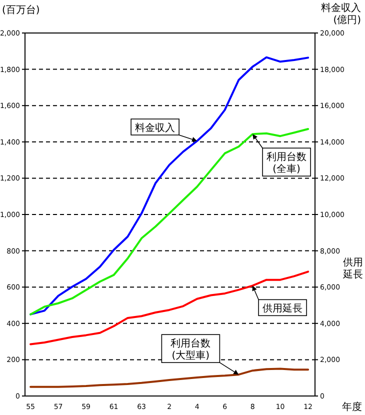  I want to click on y2-axis-title: 料金収入 (億円), so click(341, 14).